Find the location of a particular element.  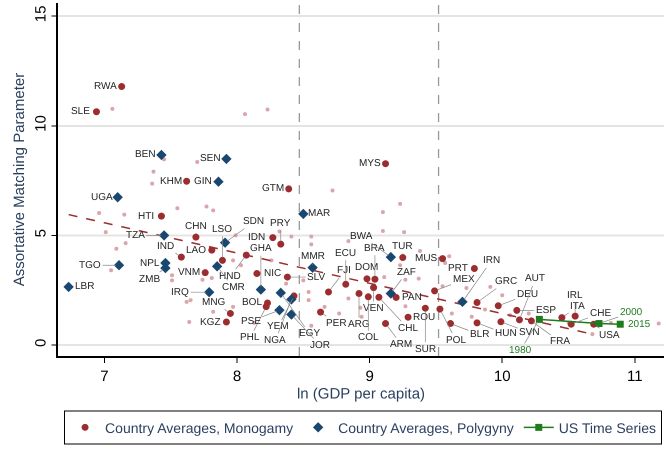

annotation: SDN is located at coordinates (253, 221).